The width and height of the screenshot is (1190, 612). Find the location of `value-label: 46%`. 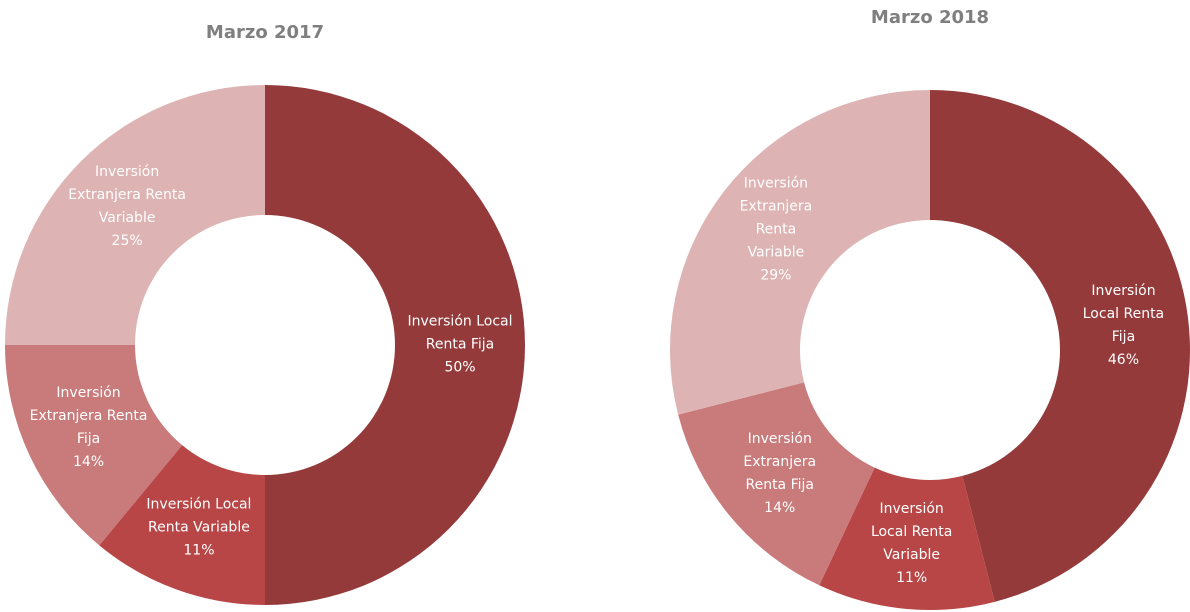

value-label: 46% is located at coordinates (1123, 359).